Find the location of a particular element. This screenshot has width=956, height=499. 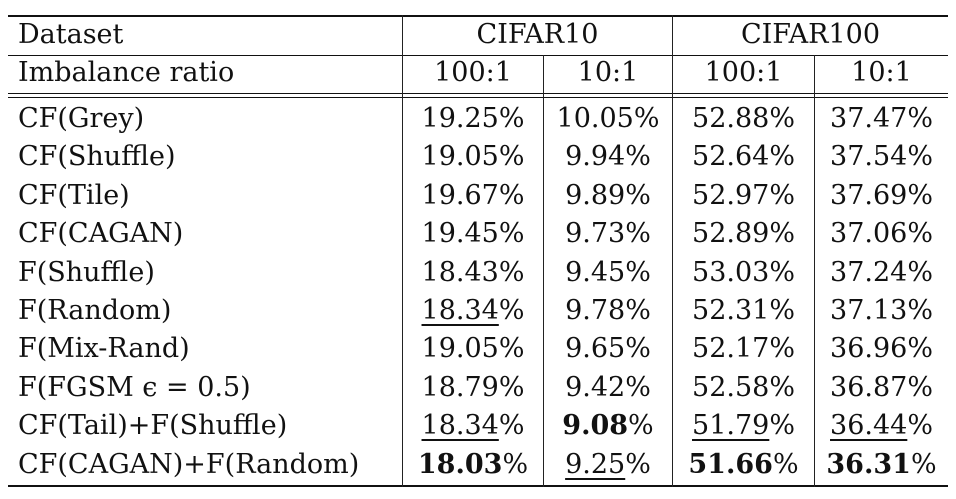

cell-value: 18.79 is located at coordinates (460, 387).